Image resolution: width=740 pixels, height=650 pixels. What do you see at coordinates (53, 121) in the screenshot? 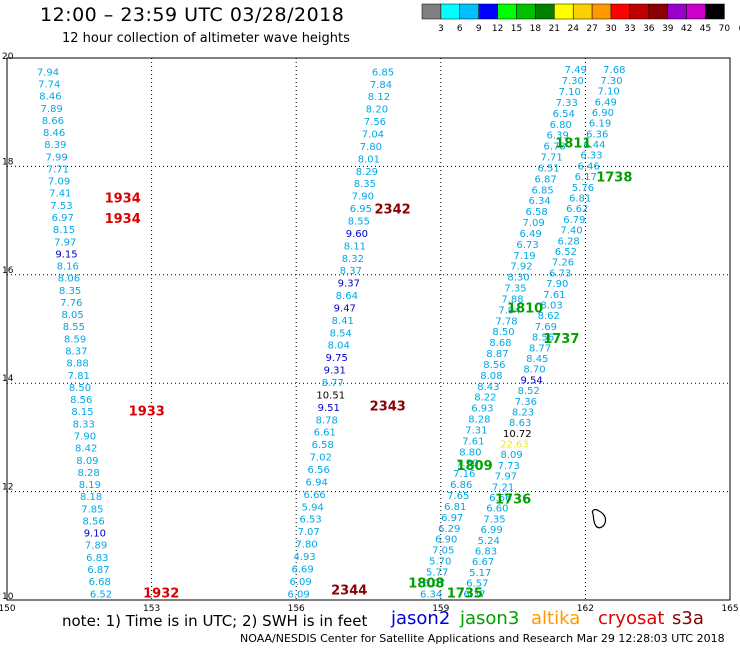
I see `swh-value: 8.66` at bounding box center [53, 121].